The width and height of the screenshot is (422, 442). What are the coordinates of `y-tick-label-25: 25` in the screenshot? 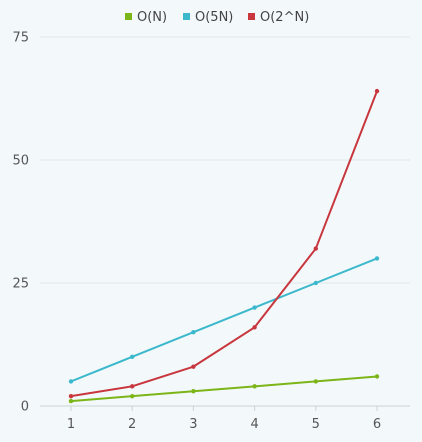 It's located at (20, 284).